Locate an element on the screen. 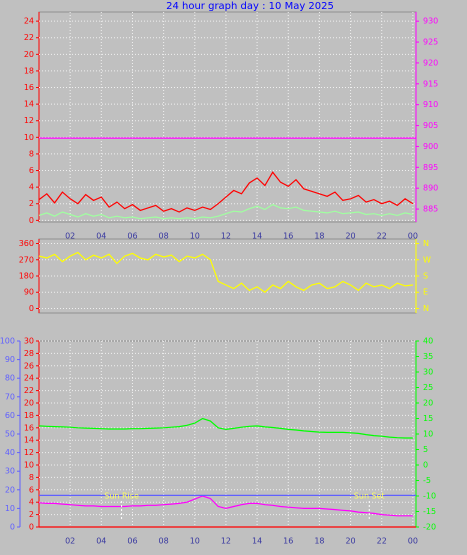 The width and height of the screenshot is (467, 555). y-tick-label: 50 is located at coordinates (10, 434).